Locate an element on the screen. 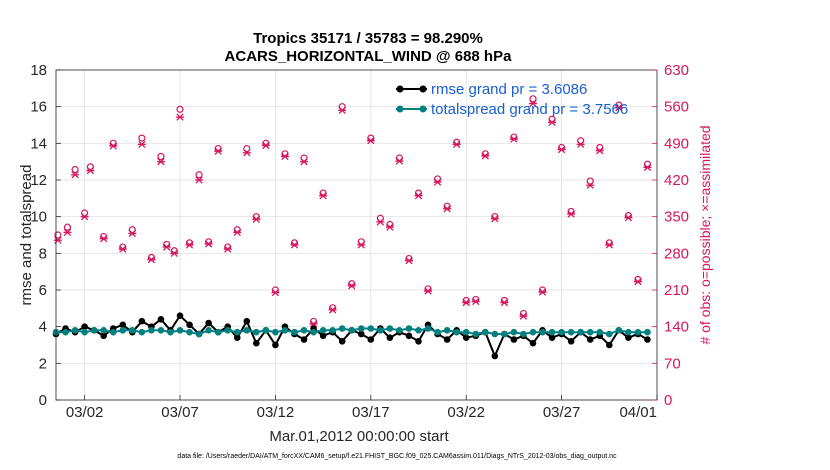  y-right-tick-label: 560 is located at coordinates (676, 107).